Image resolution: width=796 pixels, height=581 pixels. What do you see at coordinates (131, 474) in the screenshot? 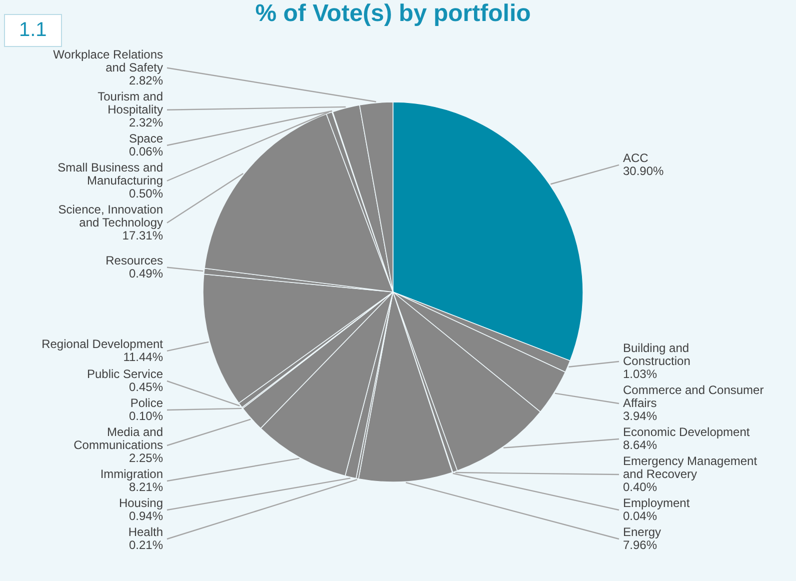
I see `slice-label: Immigration` at bounding box center [131, 474].